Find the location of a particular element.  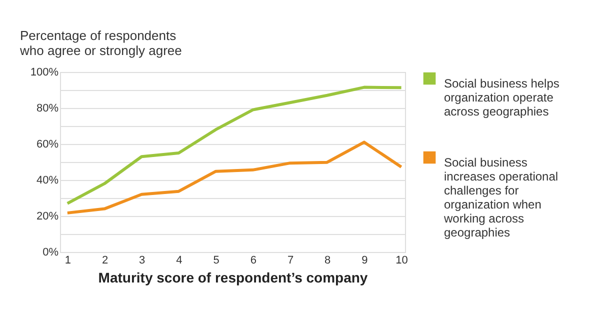

x-tick-label: 4 is located at coordinates (179, 260).